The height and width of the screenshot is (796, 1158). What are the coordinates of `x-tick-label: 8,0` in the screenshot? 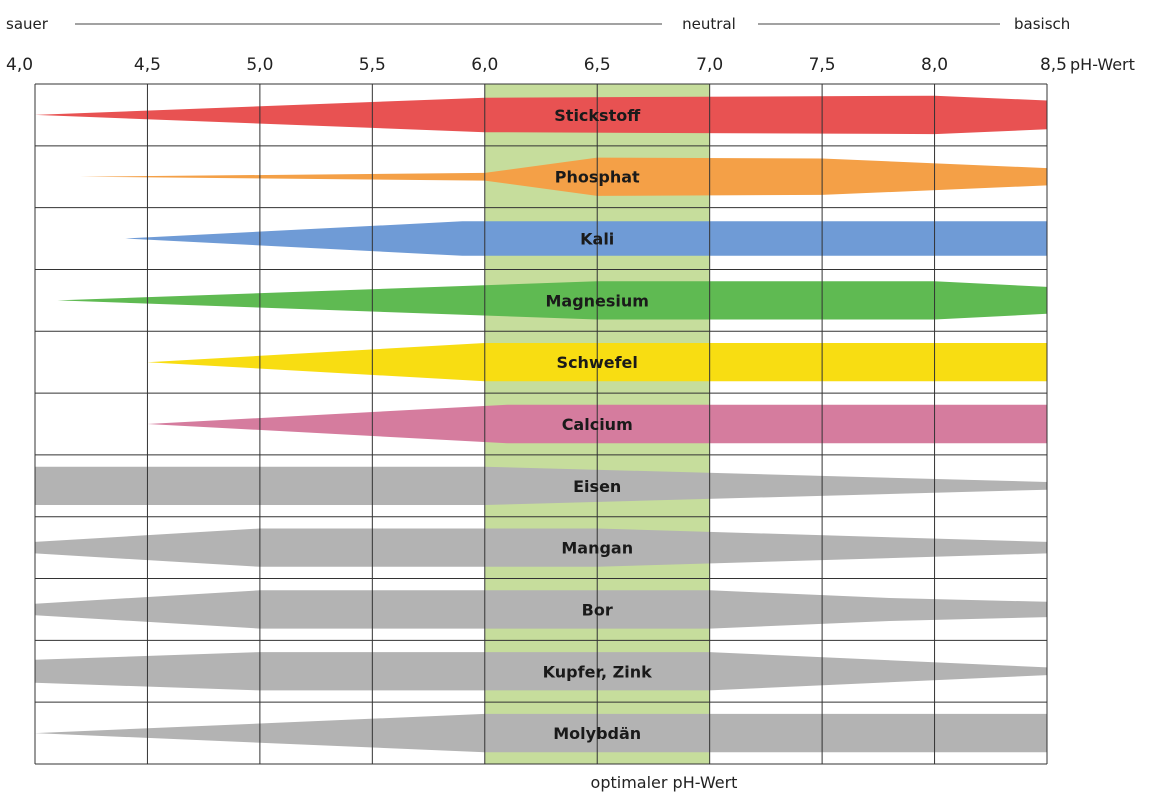 It's located at (934, 65).